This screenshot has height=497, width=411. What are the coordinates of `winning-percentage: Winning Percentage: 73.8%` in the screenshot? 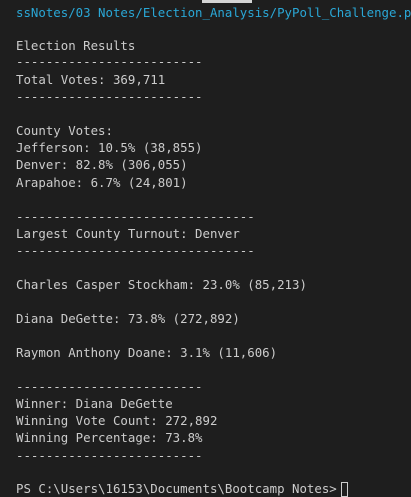 It's located at (109, 437).